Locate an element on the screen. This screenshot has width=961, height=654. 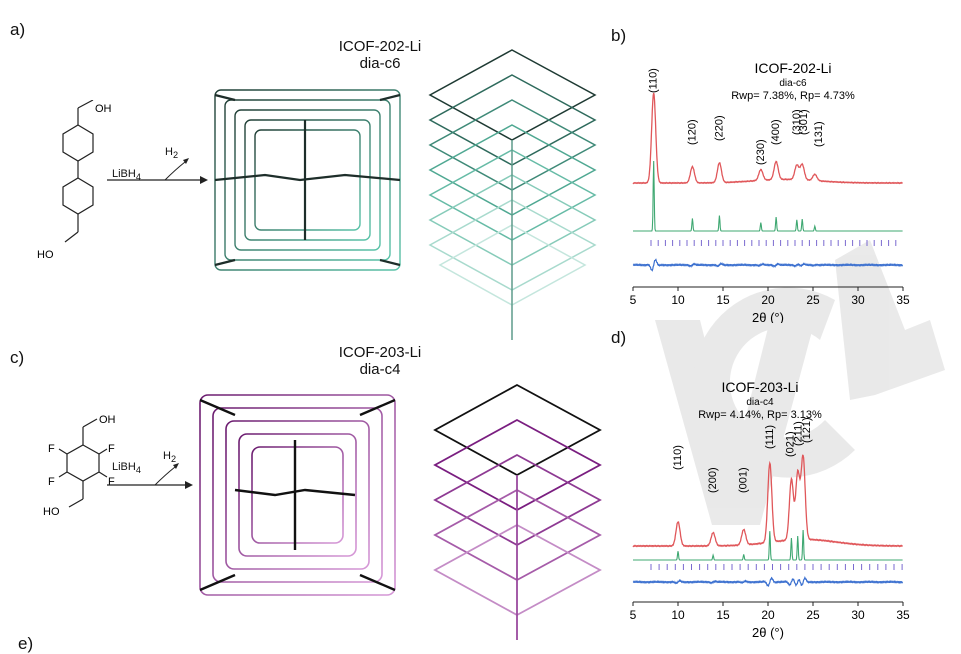
peak-label: (021) is located at coordinates (790, 444).